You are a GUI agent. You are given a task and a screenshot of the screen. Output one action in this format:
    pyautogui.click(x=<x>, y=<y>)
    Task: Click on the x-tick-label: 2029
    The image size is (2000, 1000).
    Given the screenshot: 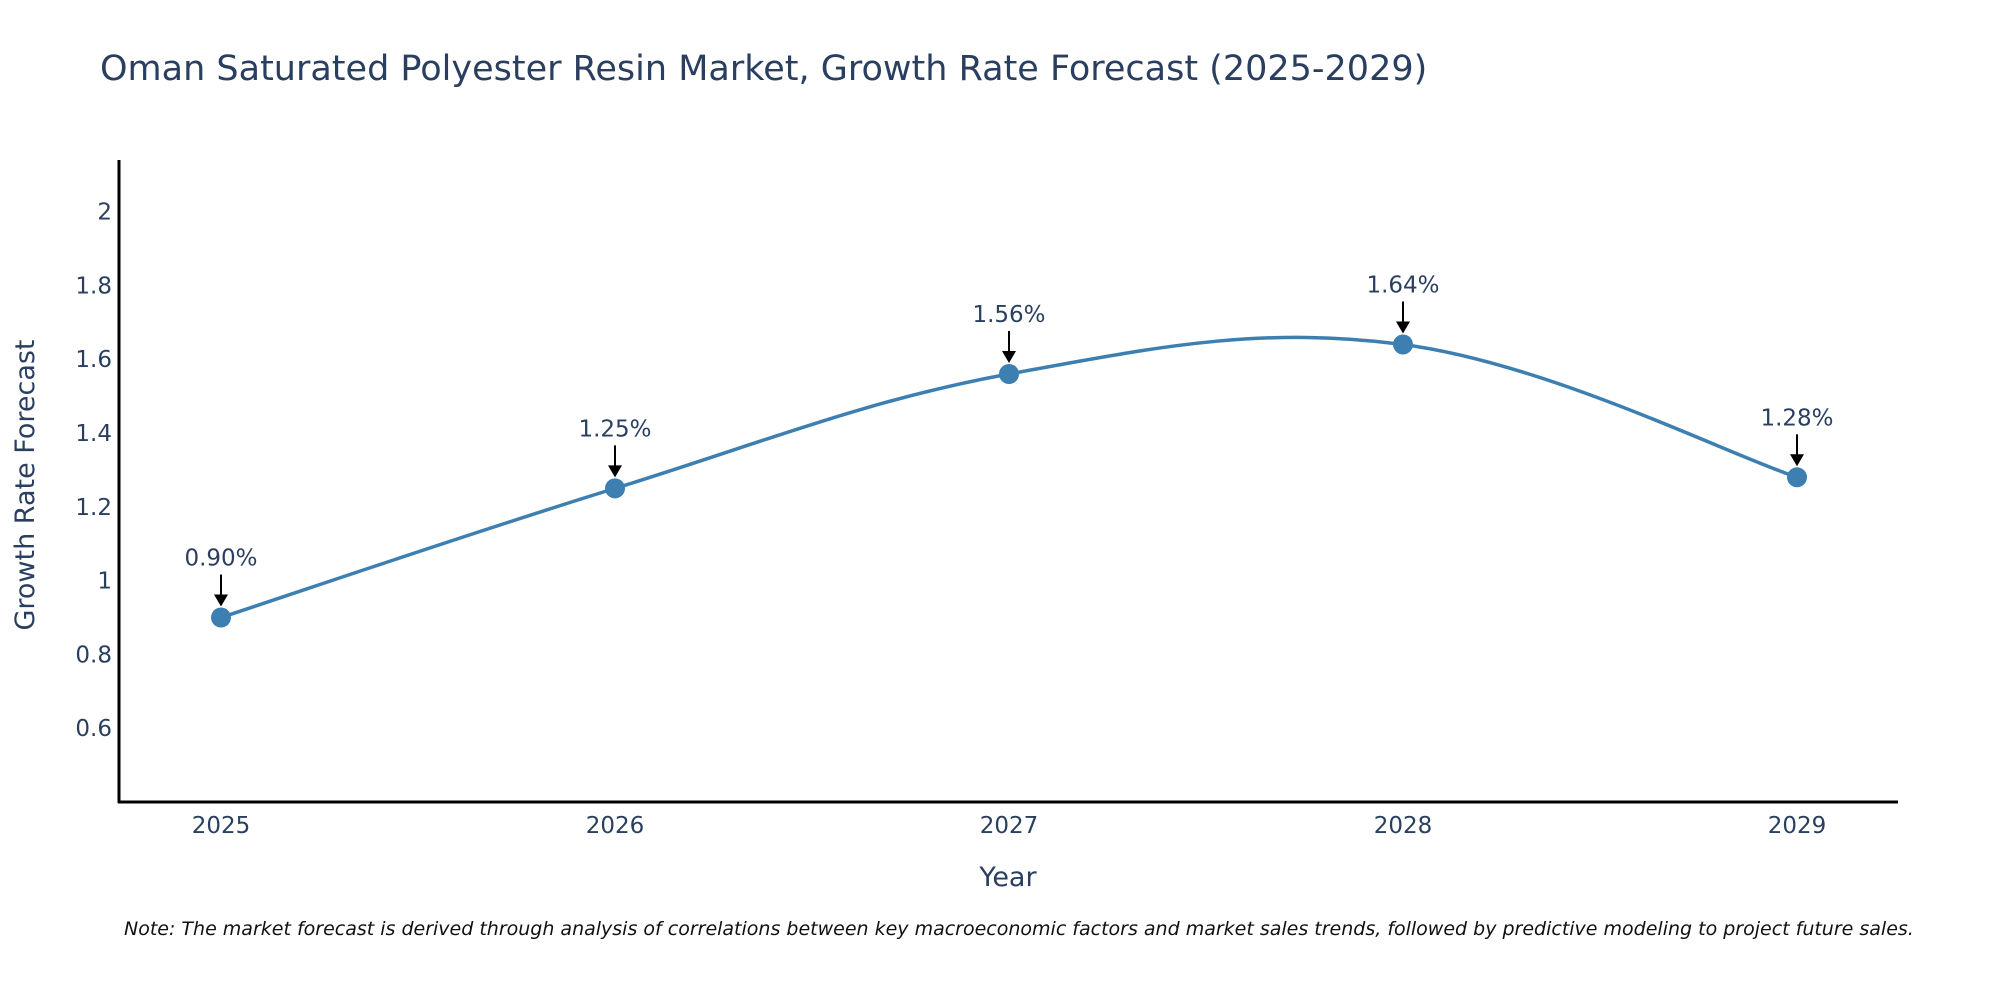 What is the action you would take?
    pyautogui.click(x=1797, y=826)
    